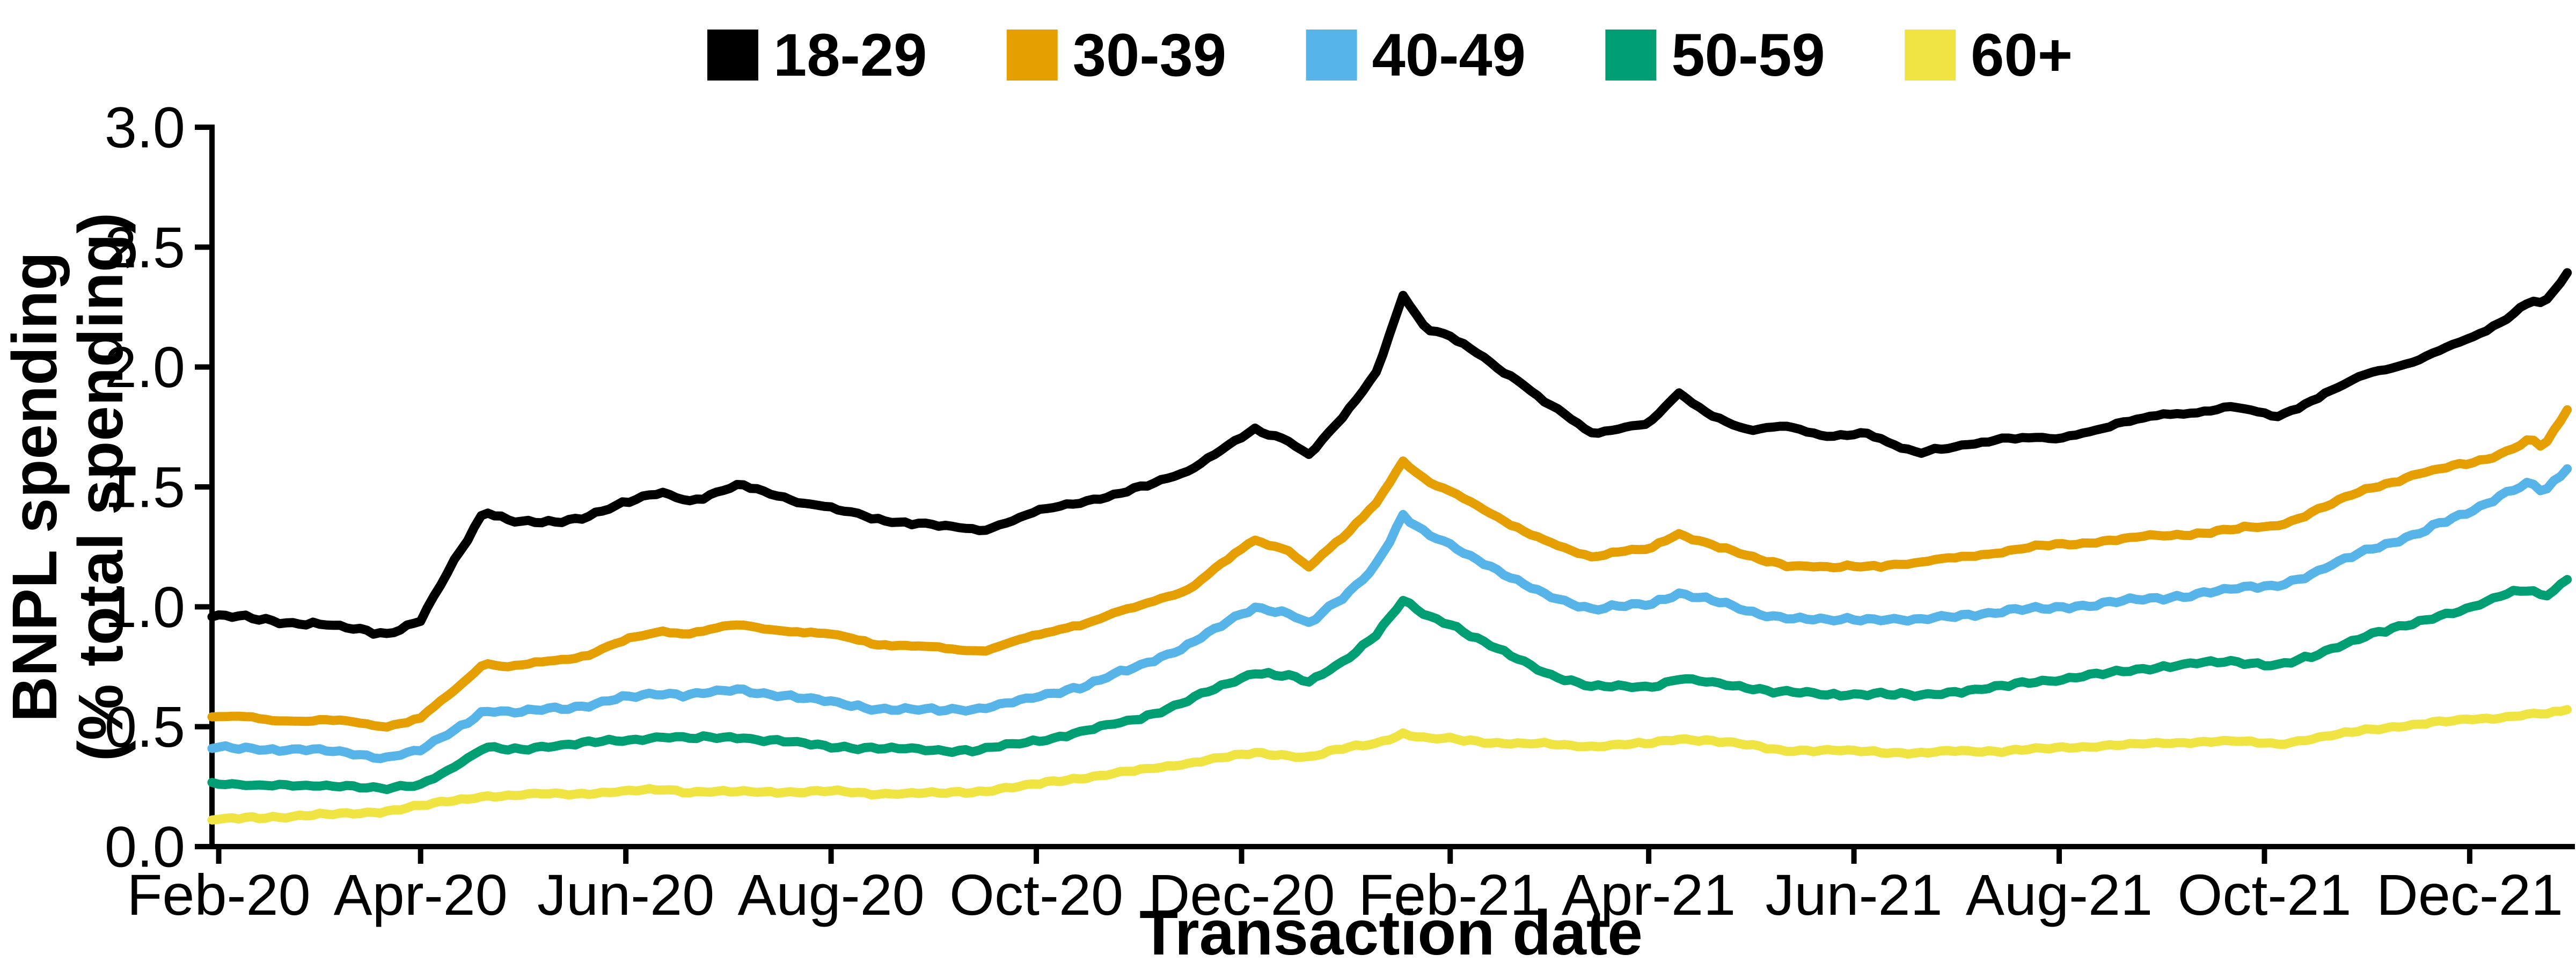 Image resolution: width=2576 pixels, height=969 pixels. I want to click on x-tick-label: Feb-21, so click(1450, 894).